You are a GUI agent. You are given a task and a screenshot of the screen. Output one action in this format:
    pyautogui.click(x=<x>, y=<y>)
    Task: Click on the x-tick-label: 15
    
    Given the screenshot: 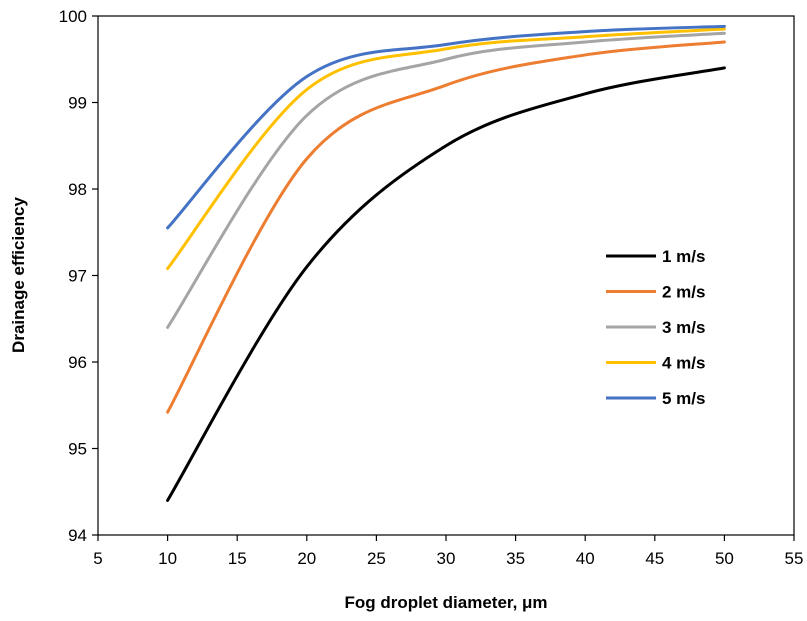 What is the action you would take?
    pyautogui.click(x=237, y=558)
    